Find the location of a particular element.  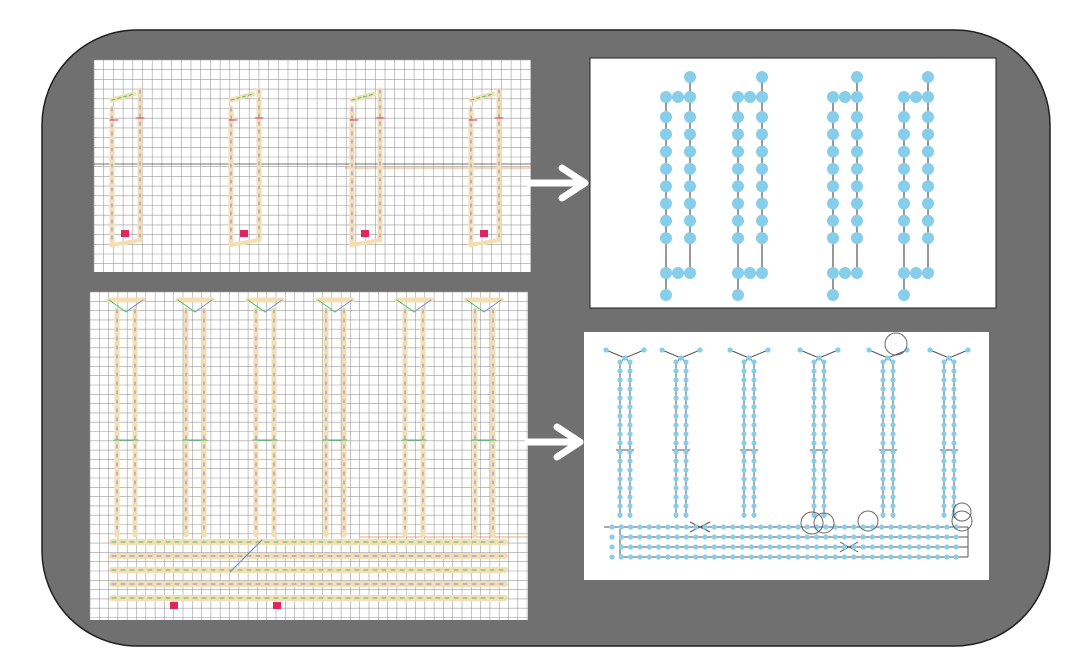

right-arrow-icon is located at coordinates (554, 442).